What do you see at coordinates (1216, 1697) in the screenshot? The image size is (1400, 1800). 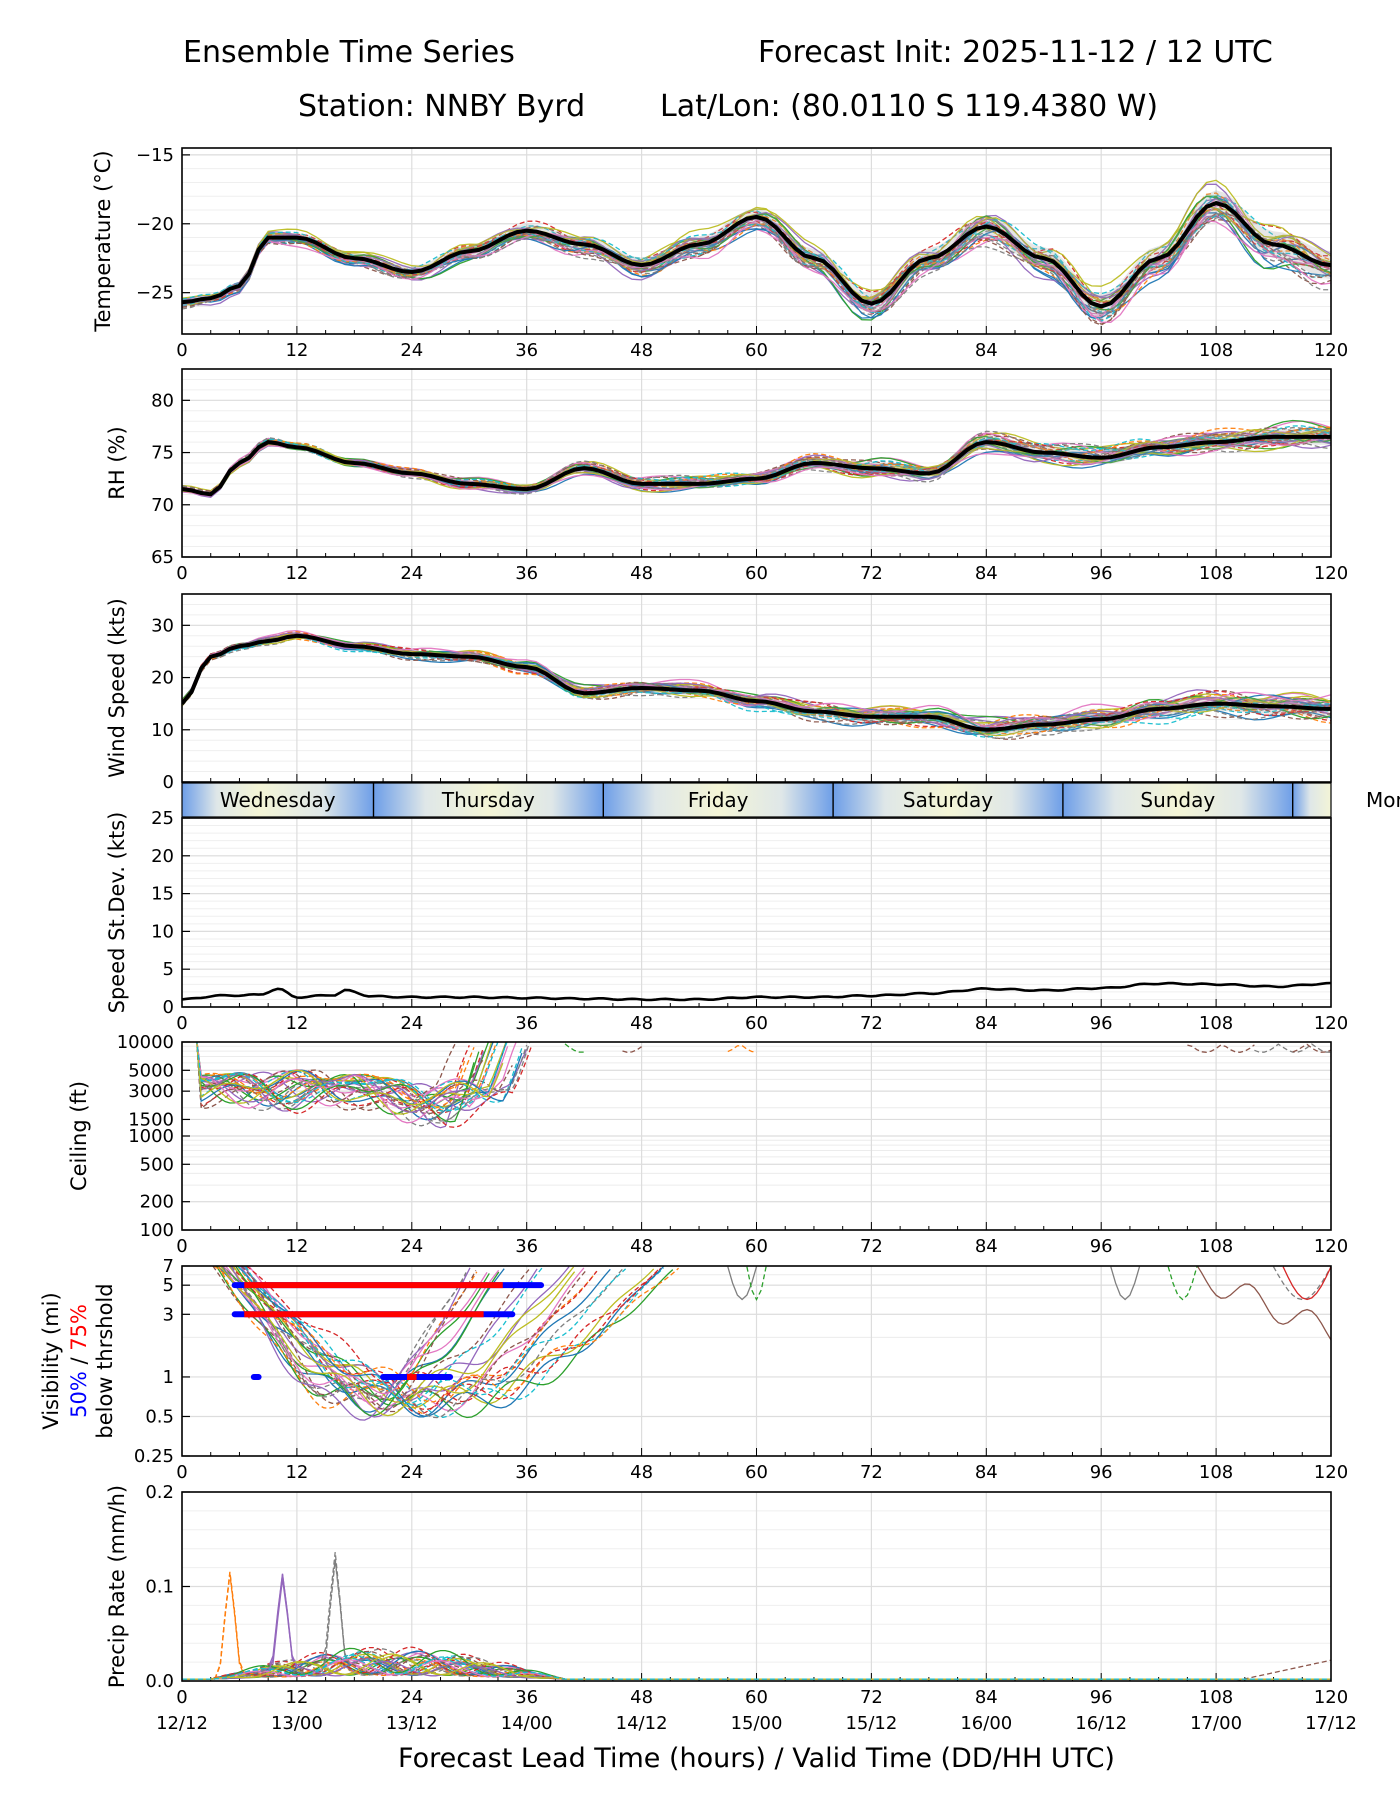 I see `precip-panel-x-tick-label: 108` at bounding box center [1216, 1697].